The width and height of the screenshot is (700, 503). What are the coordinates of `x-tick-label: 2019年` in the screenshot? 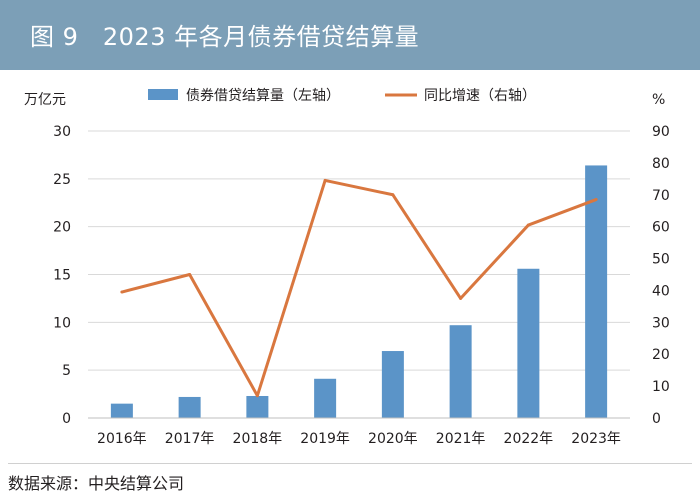 It's located at (325, 439).